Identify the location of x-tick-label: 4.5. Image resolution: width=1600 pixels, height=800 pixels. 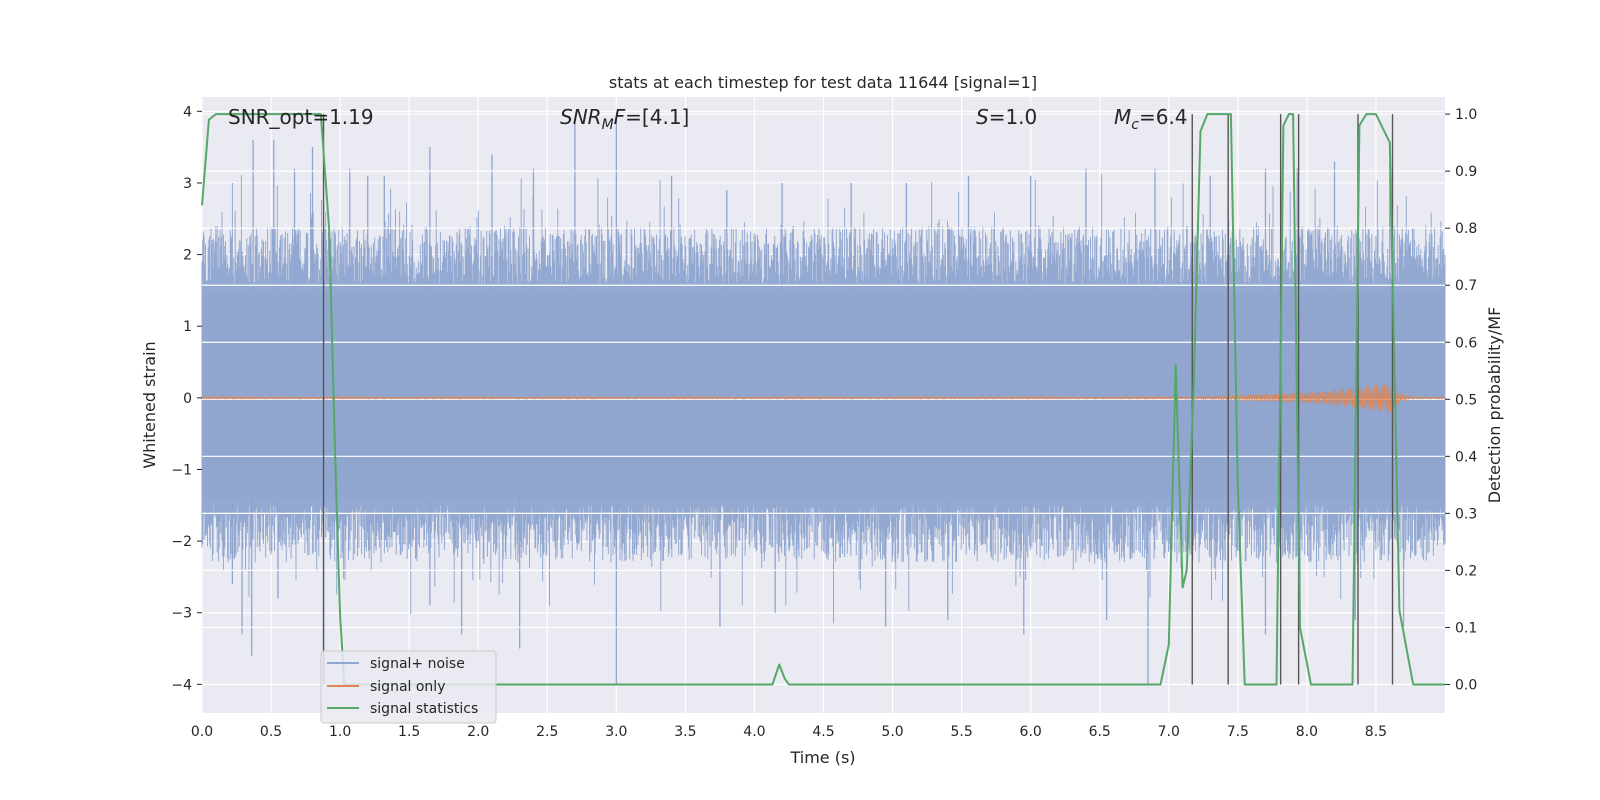
(823, 732).